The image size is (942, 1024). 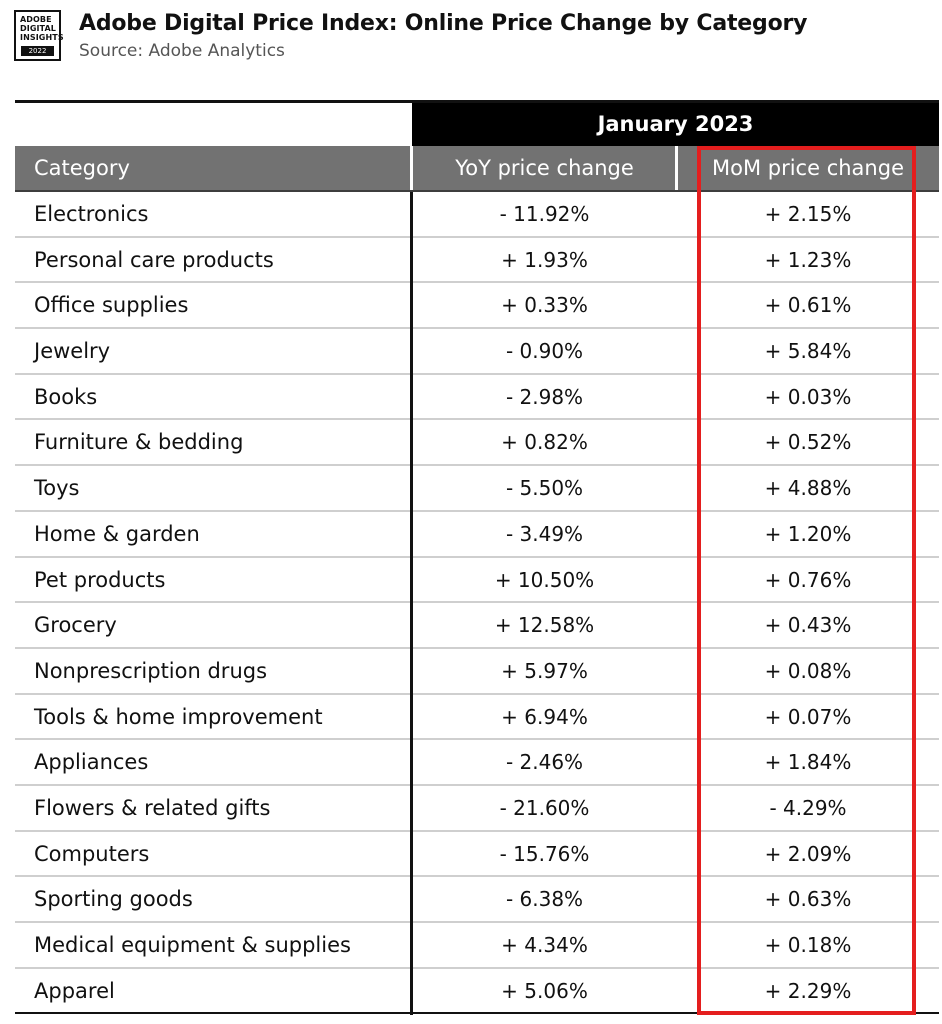 I want to click on mom-cell: + 0.52%, so click(x=808, y=442).